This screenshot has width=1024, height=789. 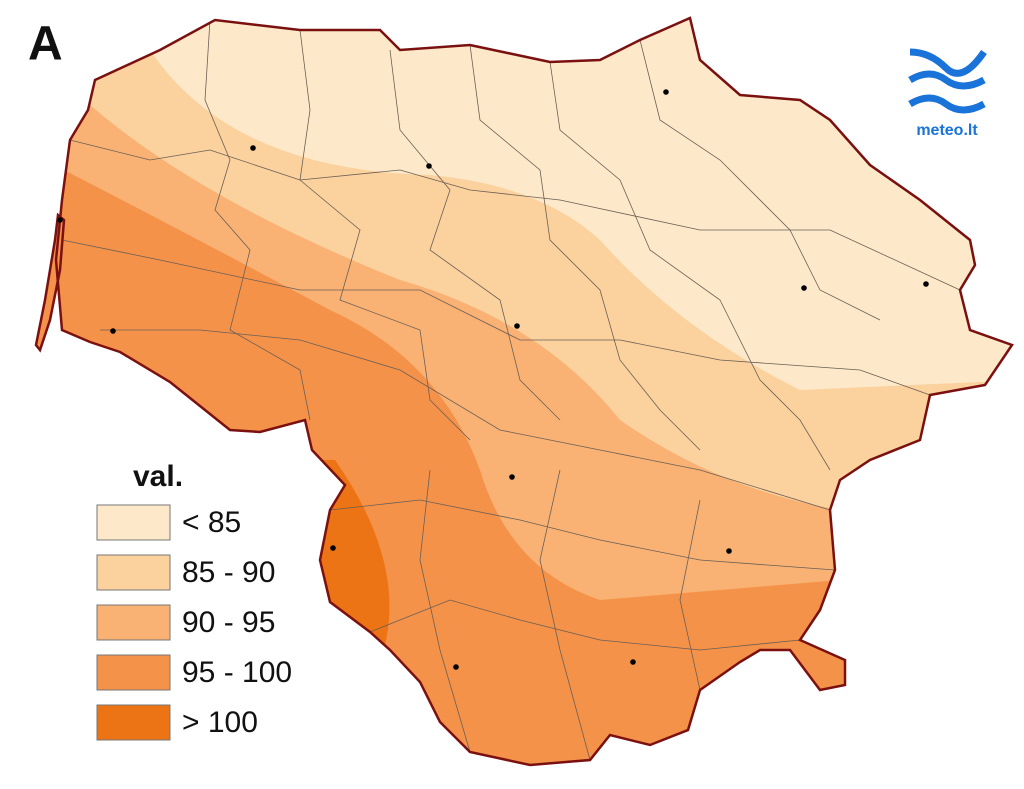 I want to click on logo-text: meteo.lt, so click(x=947, y=130).